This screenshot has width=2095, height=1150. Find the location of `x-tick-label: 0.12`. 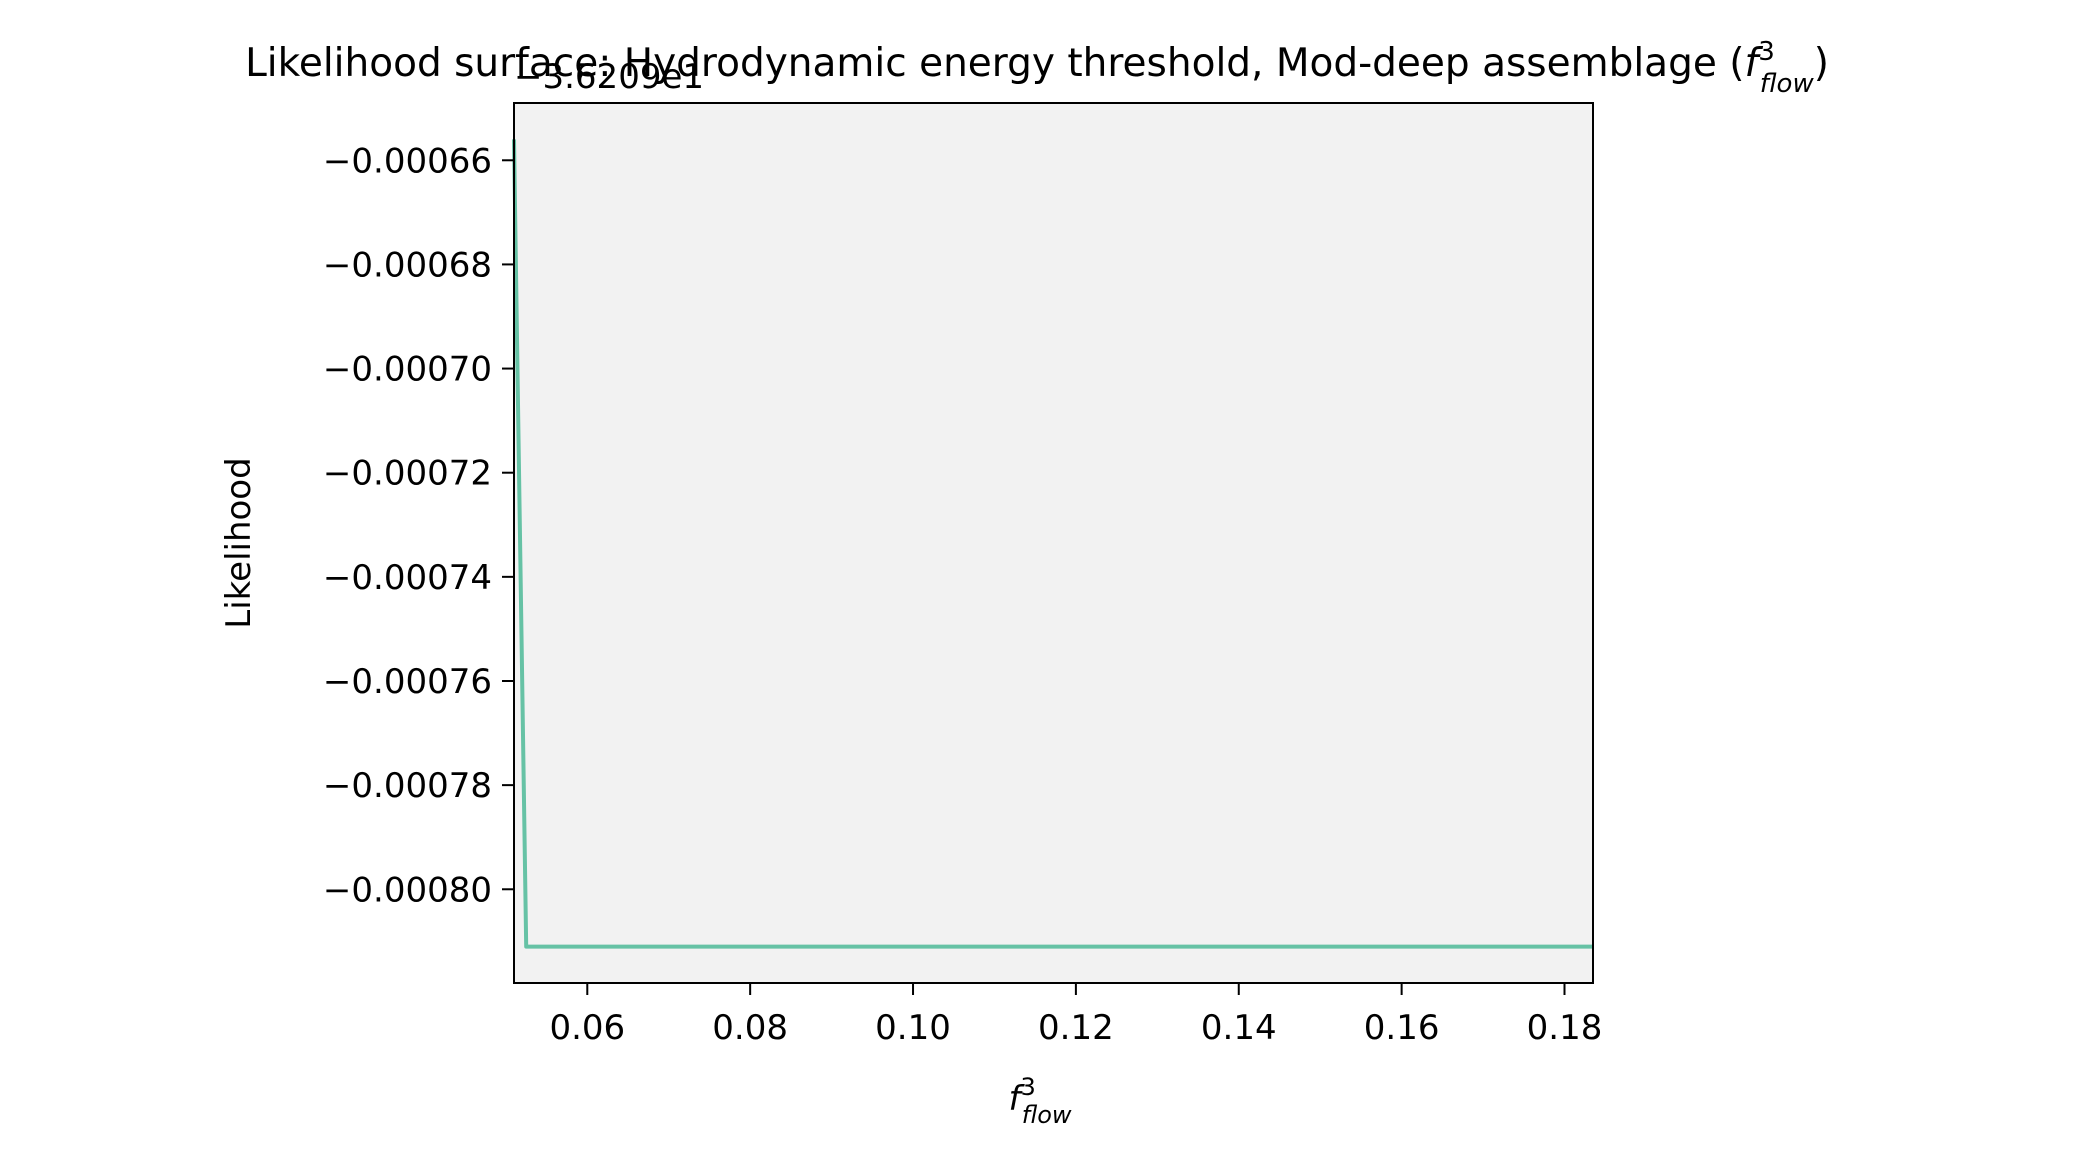

x-tick-label: 0.12 is located at coordinates (1076, 1028).